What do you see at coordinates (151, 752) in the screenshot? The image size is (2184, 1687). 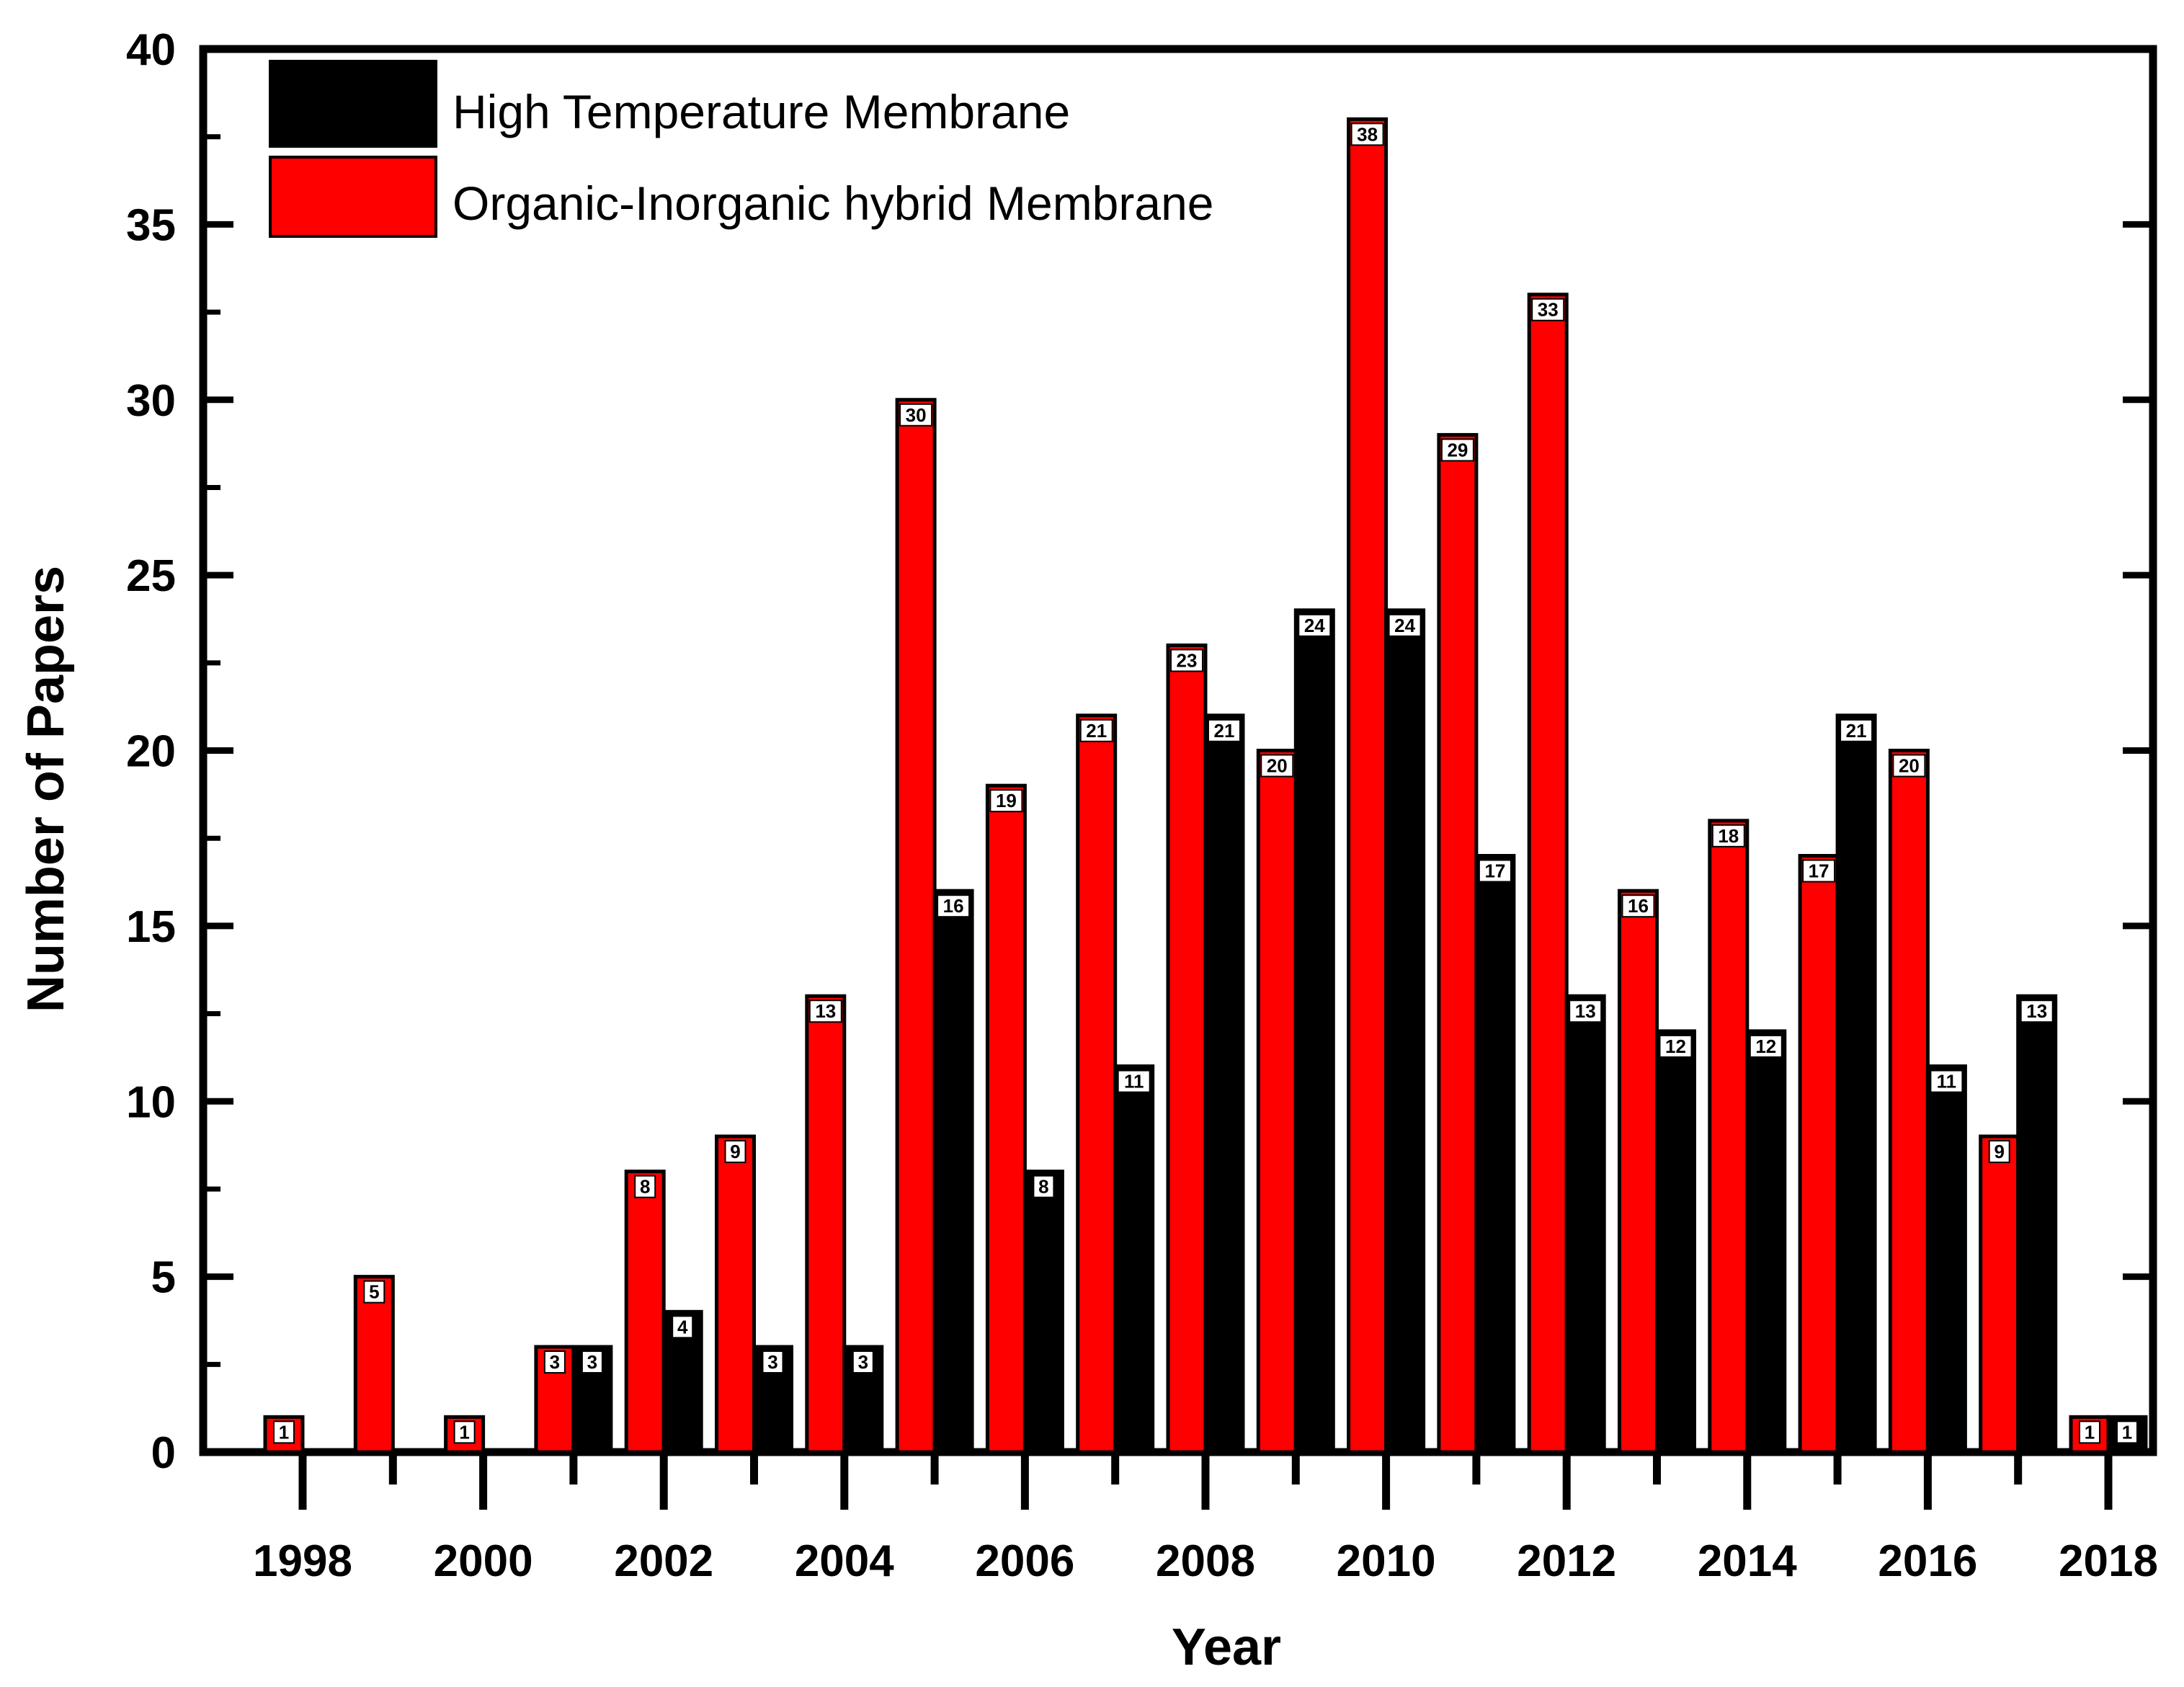 I see `y-tick-label: 20` at bounding box center [151, 752].